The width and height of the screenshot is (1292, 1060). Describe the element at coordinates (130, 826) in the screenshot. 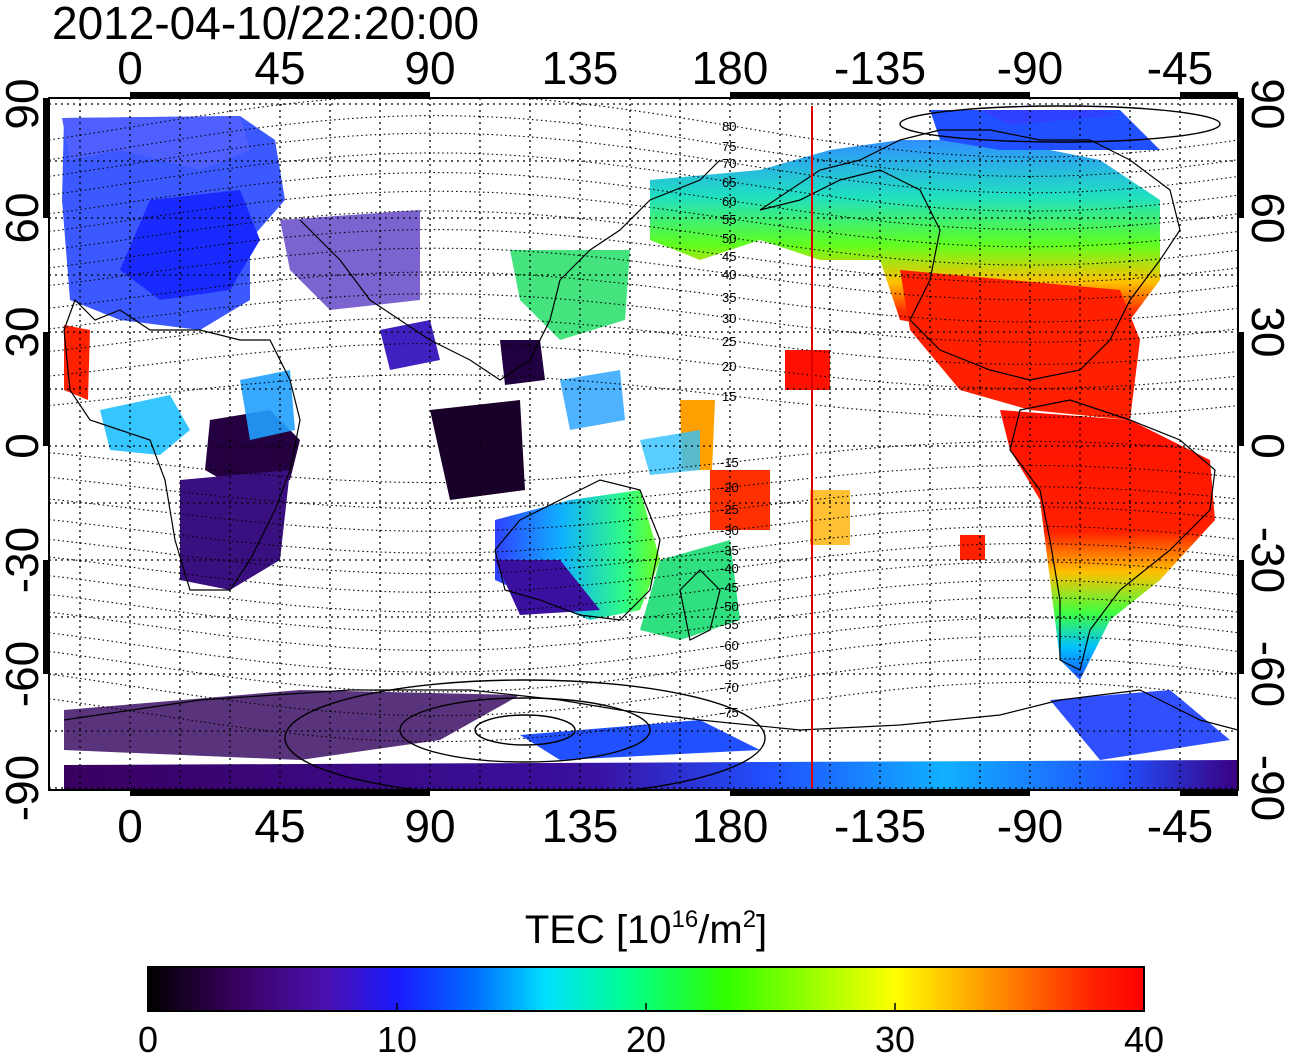

I see `lon-tick-bottom-0: 0` at that location.